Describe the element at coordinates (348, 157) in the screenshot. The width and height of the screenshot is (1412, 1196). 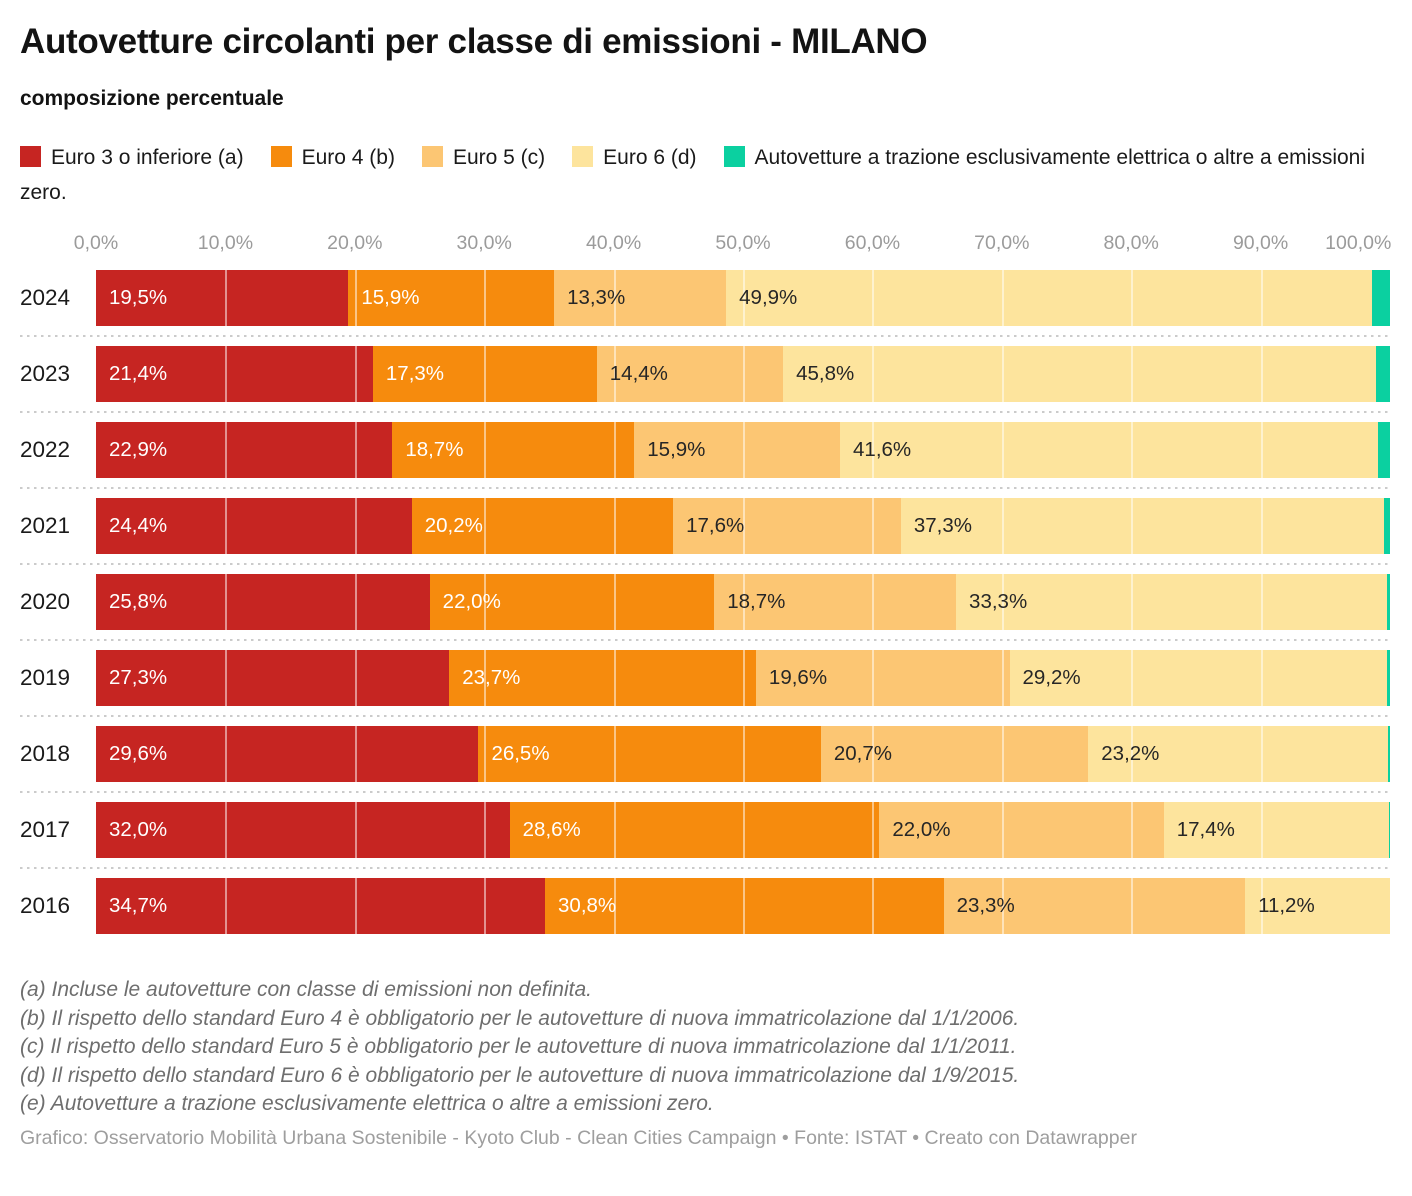
I see `legend-label: Euro 4 (b)` at that location.